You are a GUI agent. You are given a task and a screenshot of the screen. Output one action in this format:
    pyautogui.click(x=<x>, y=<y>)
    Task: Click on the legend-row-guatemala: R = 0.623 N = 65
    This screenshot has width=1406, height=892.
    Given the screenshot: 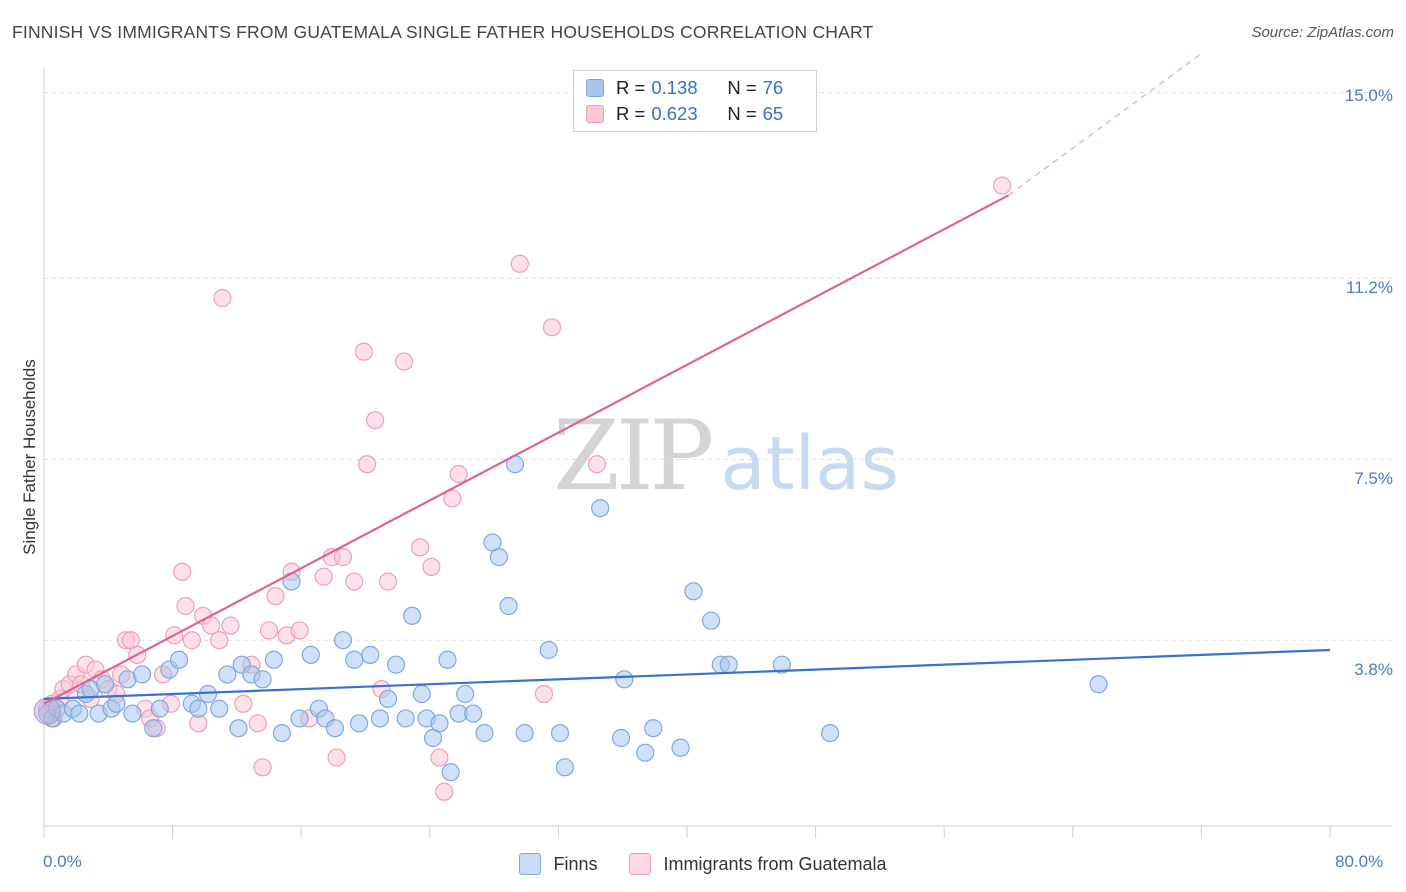 What is the action you would take?
    pyautogui.click(x=684, y=114)
    